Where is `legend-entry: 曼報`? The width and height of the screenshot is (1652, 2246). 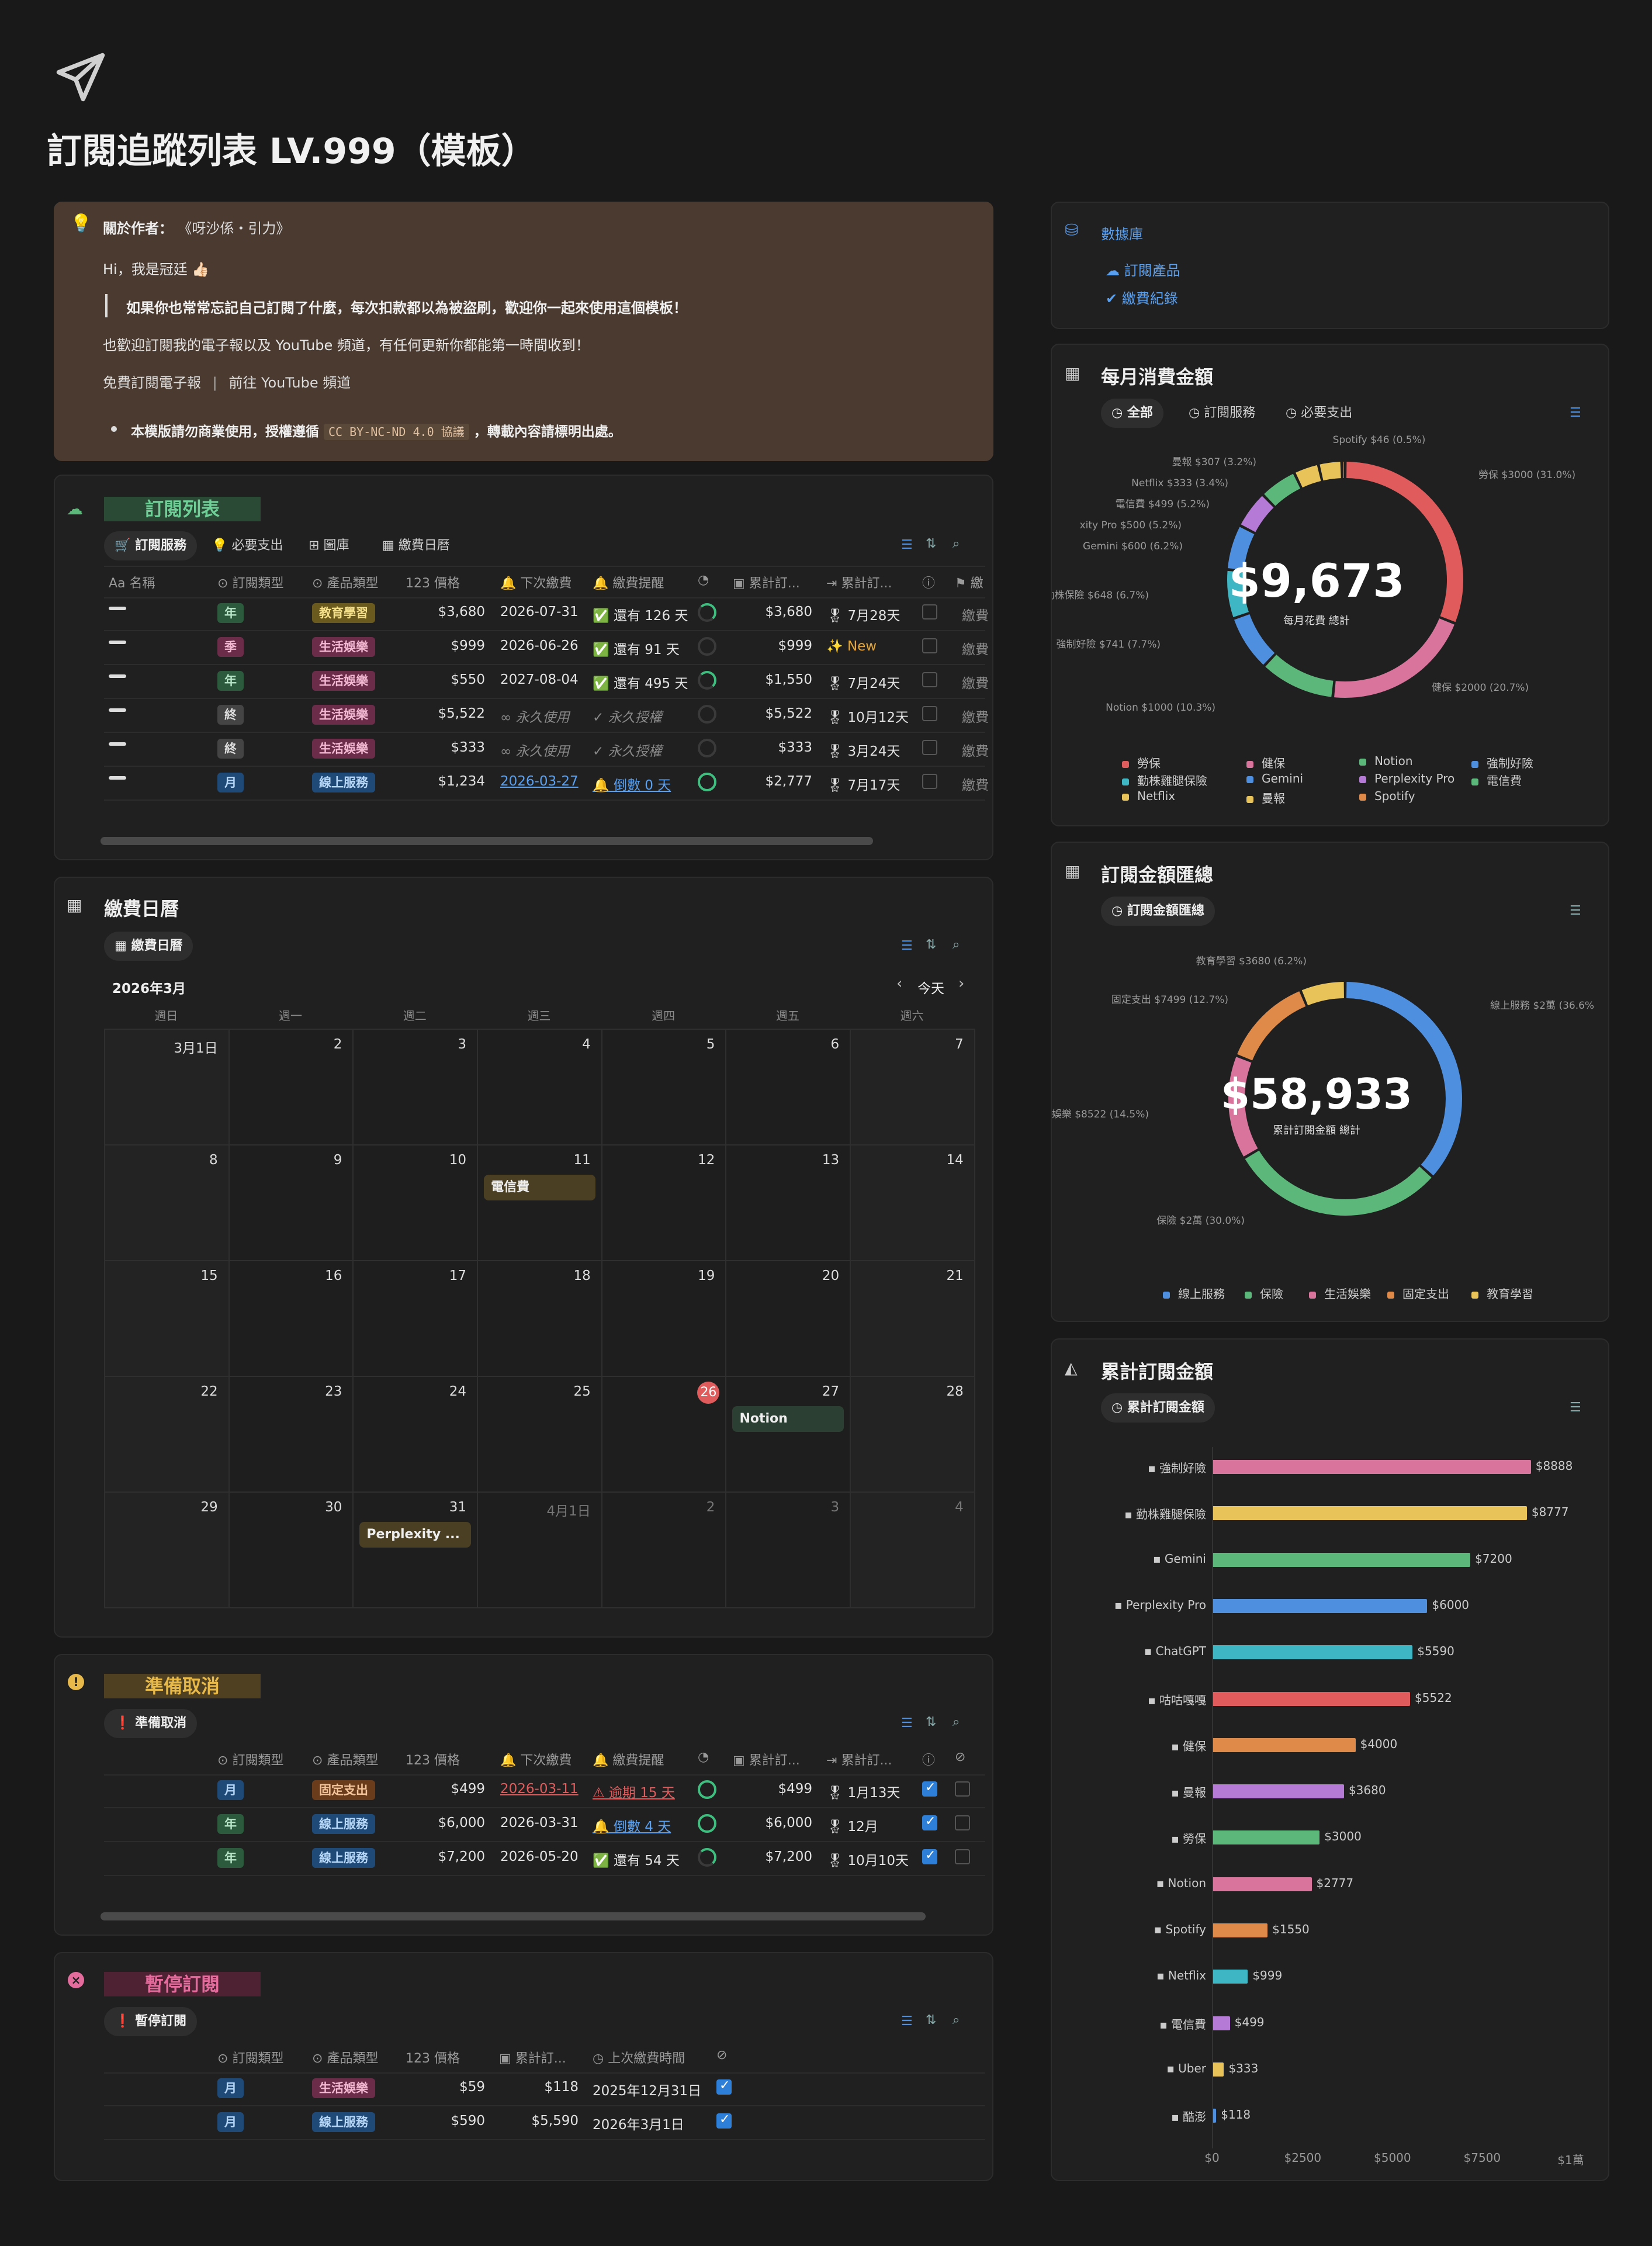
legend-entry: 曼報 is located at coordinates (1266, 797).